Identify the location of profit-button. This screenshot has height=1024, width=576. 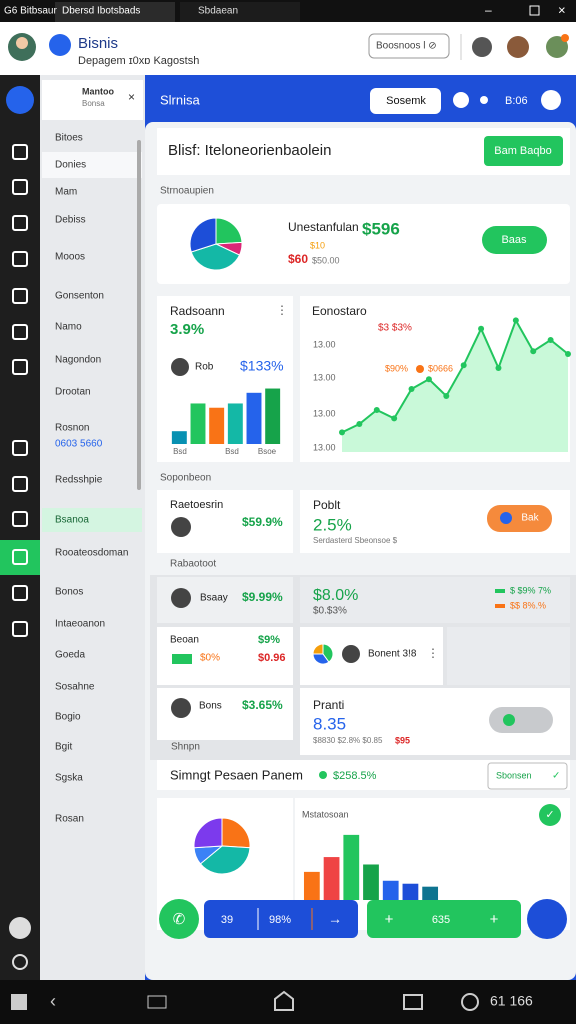
(519, 518).